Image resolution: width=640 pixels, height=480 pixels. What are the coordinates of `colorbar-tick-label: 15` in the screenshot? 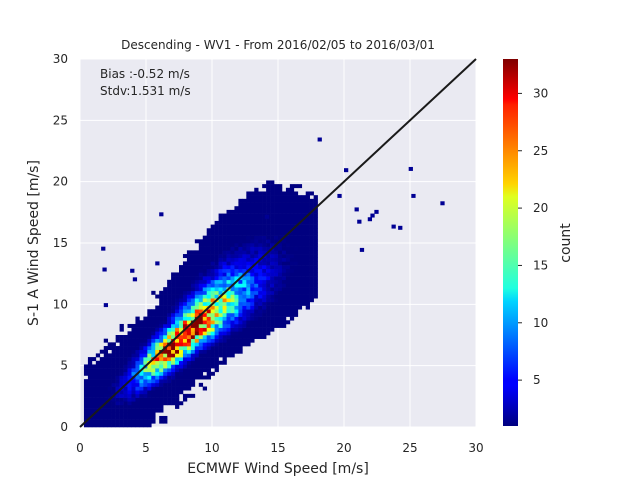 It's located at (540, 265).